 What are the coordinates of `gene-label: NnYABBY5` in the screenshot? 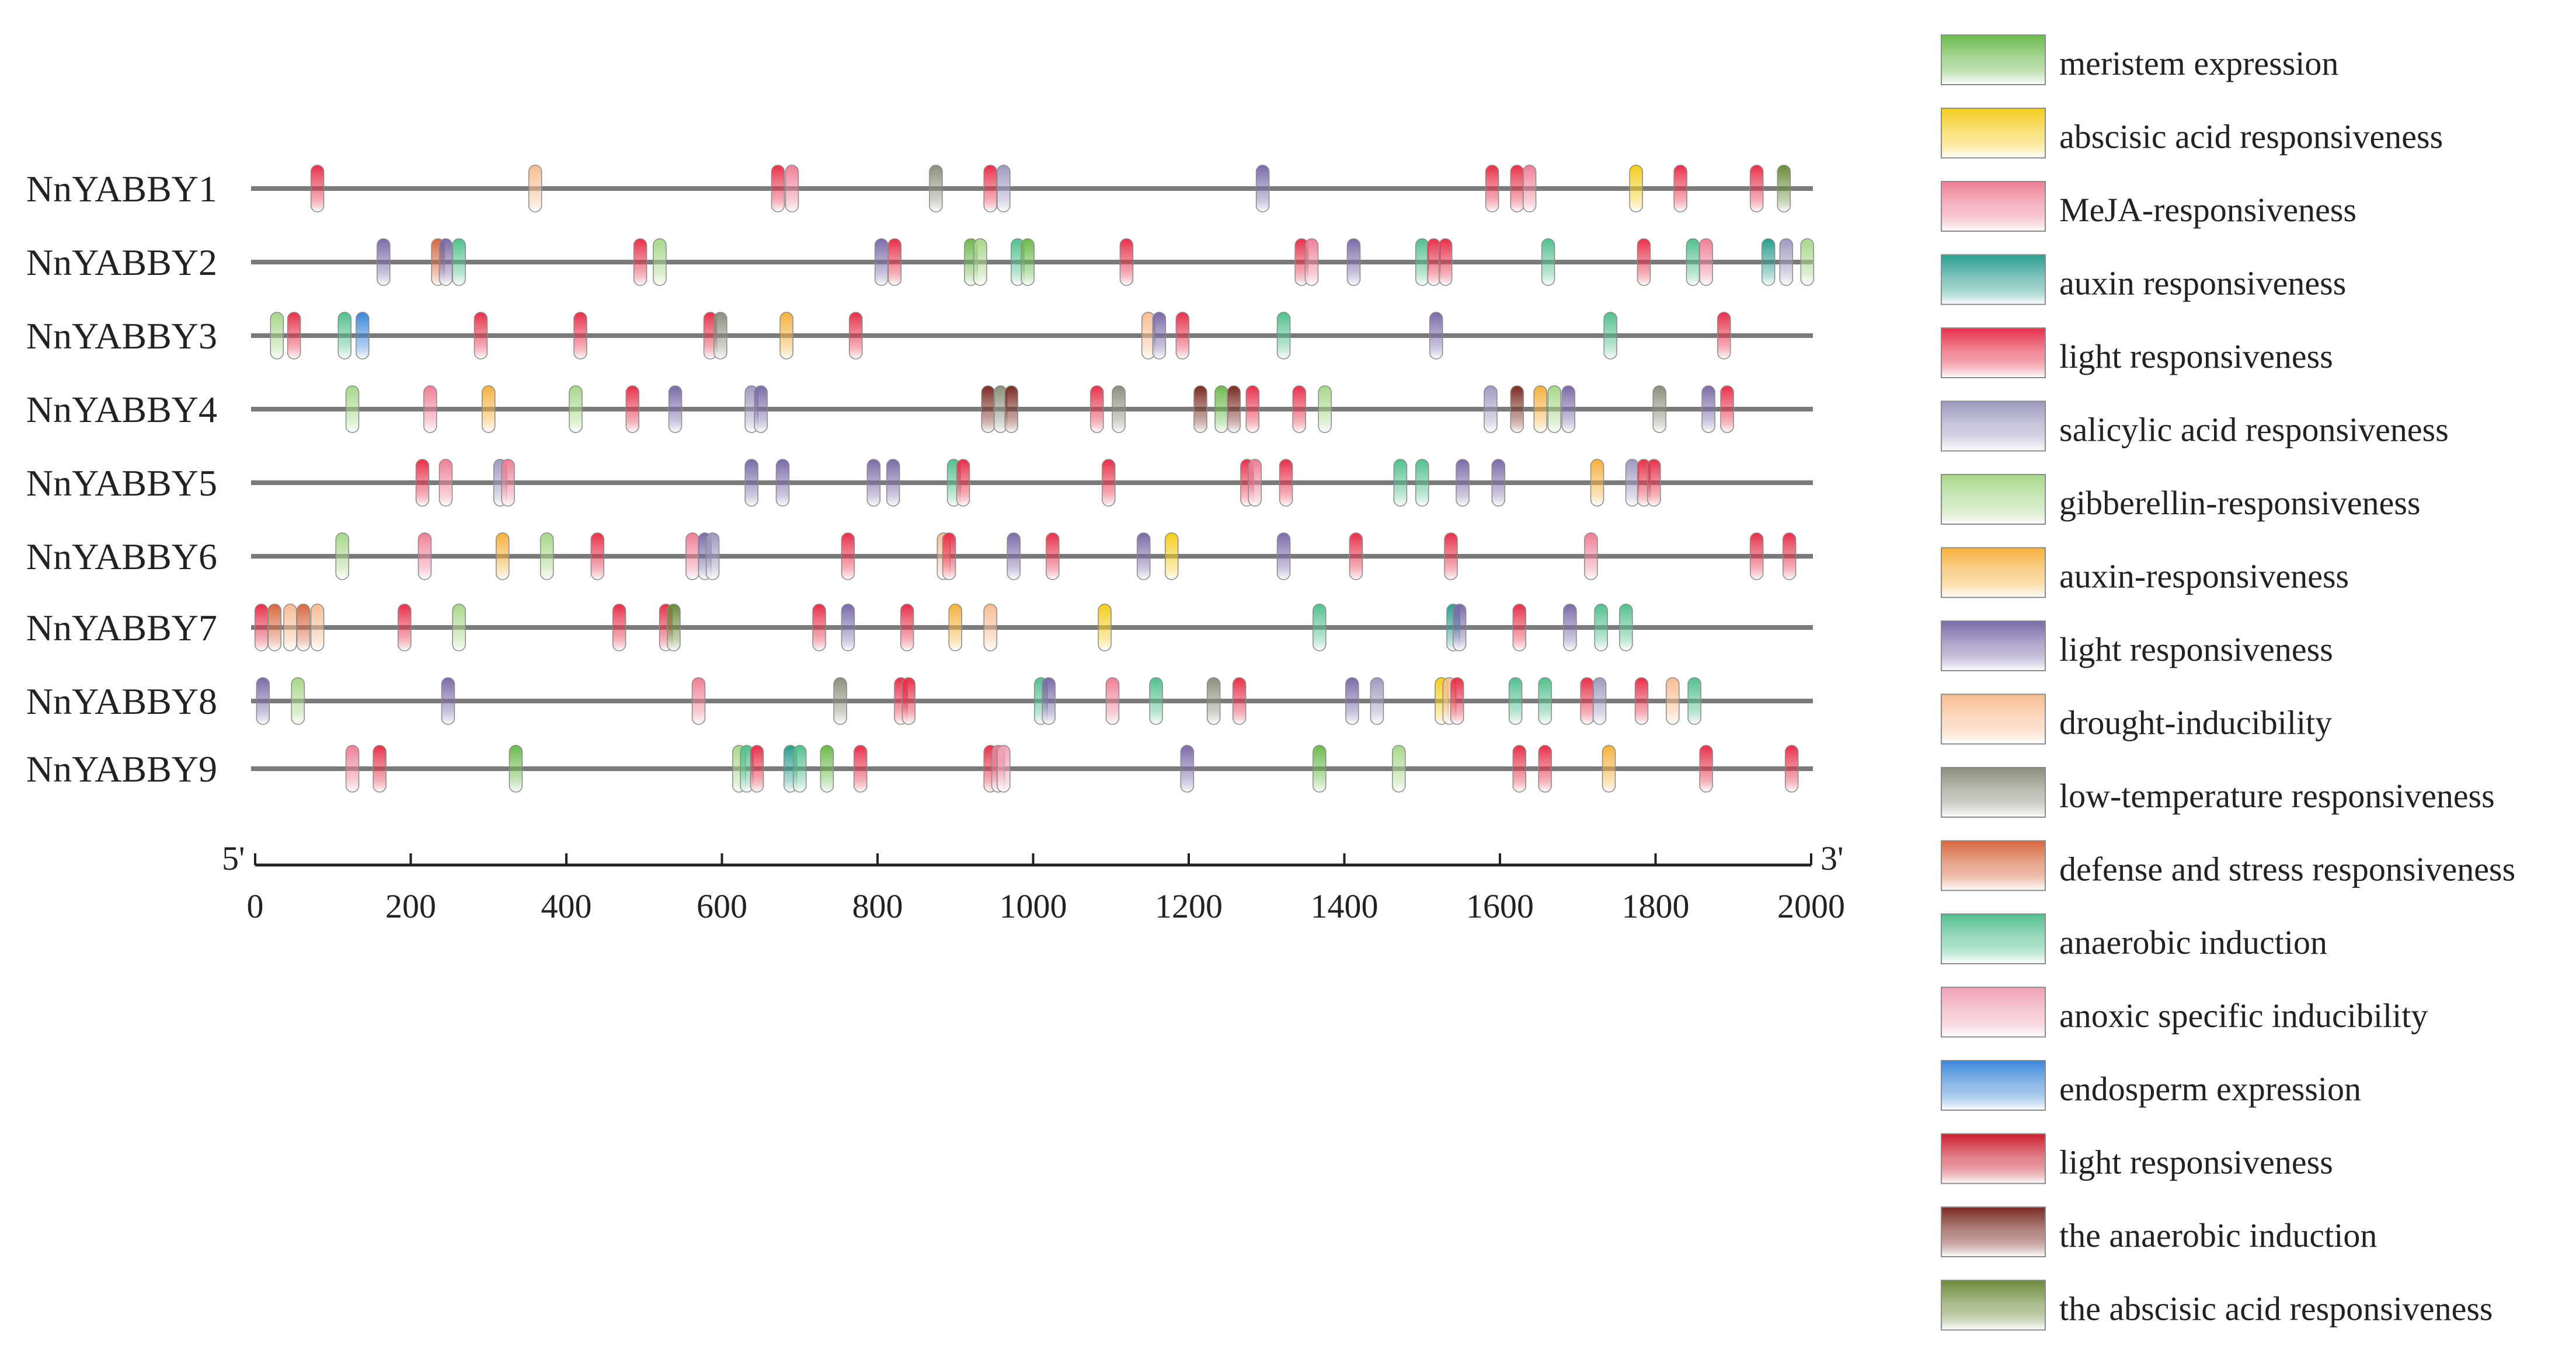 It's located at (121, 483).